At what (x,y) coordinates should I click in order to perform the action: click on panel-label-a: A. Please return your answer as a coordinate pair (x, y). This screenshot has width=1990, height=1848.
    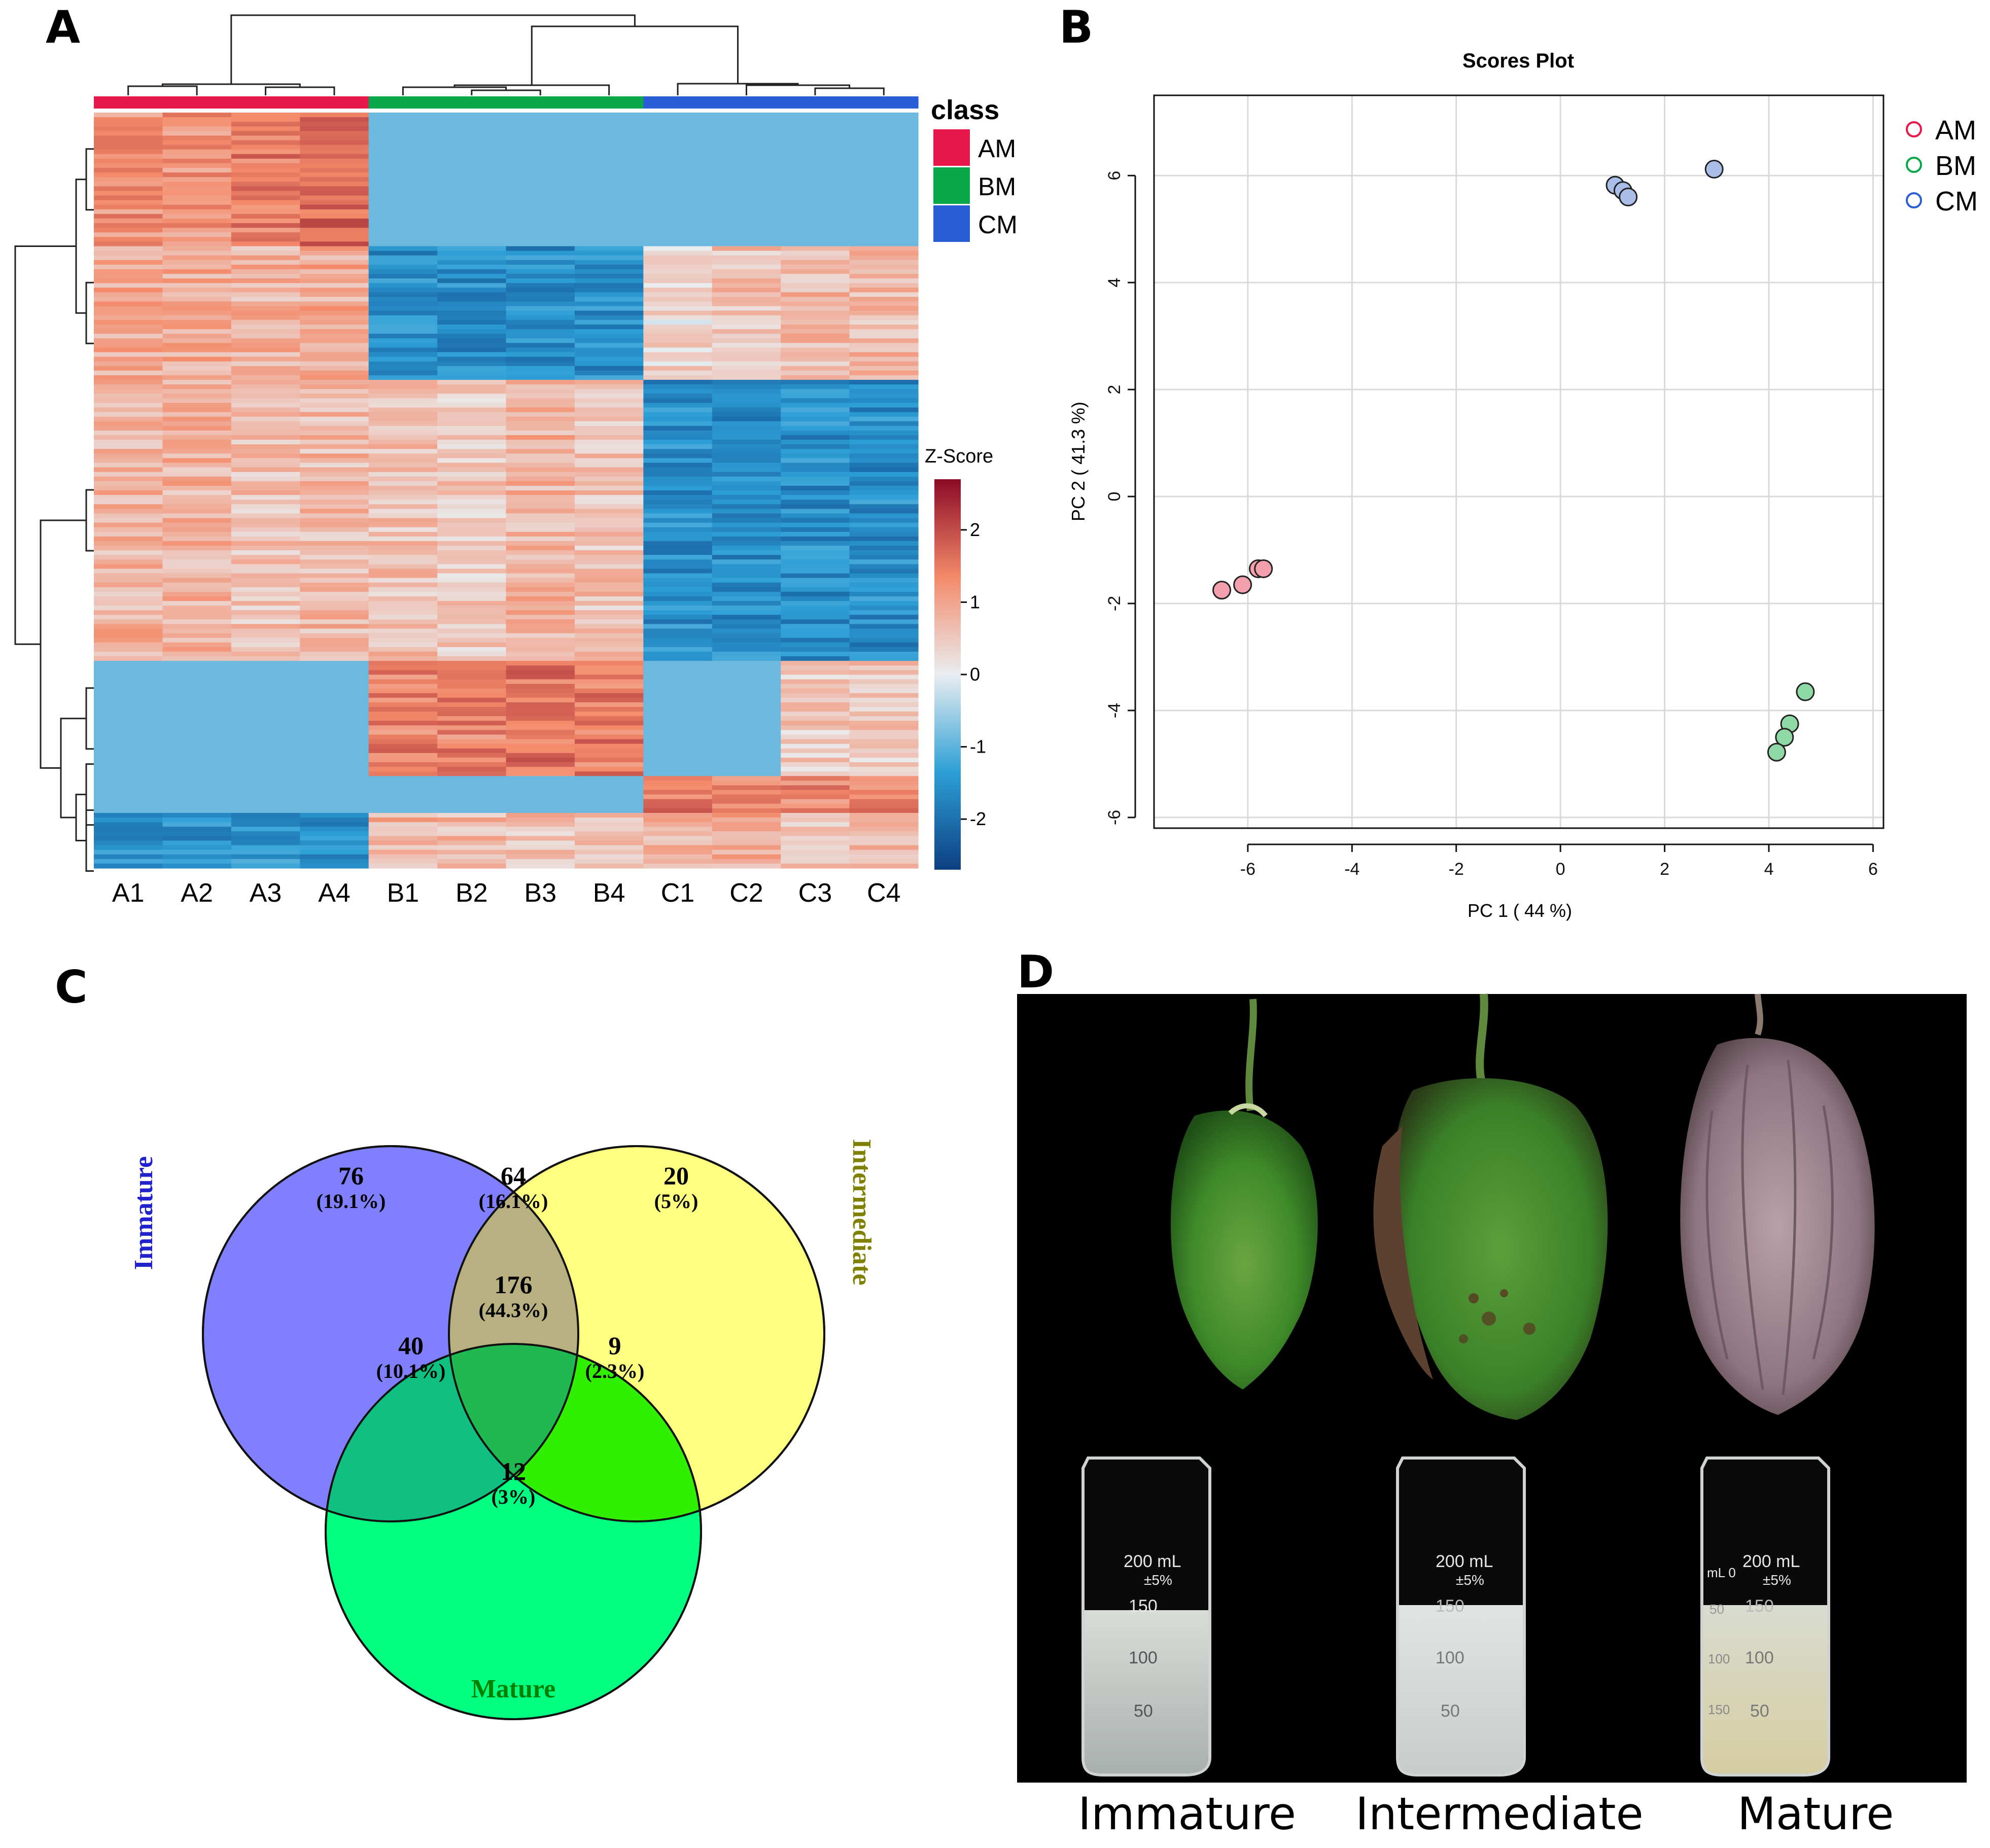
    Looking at the image, I should click on (64, 27).